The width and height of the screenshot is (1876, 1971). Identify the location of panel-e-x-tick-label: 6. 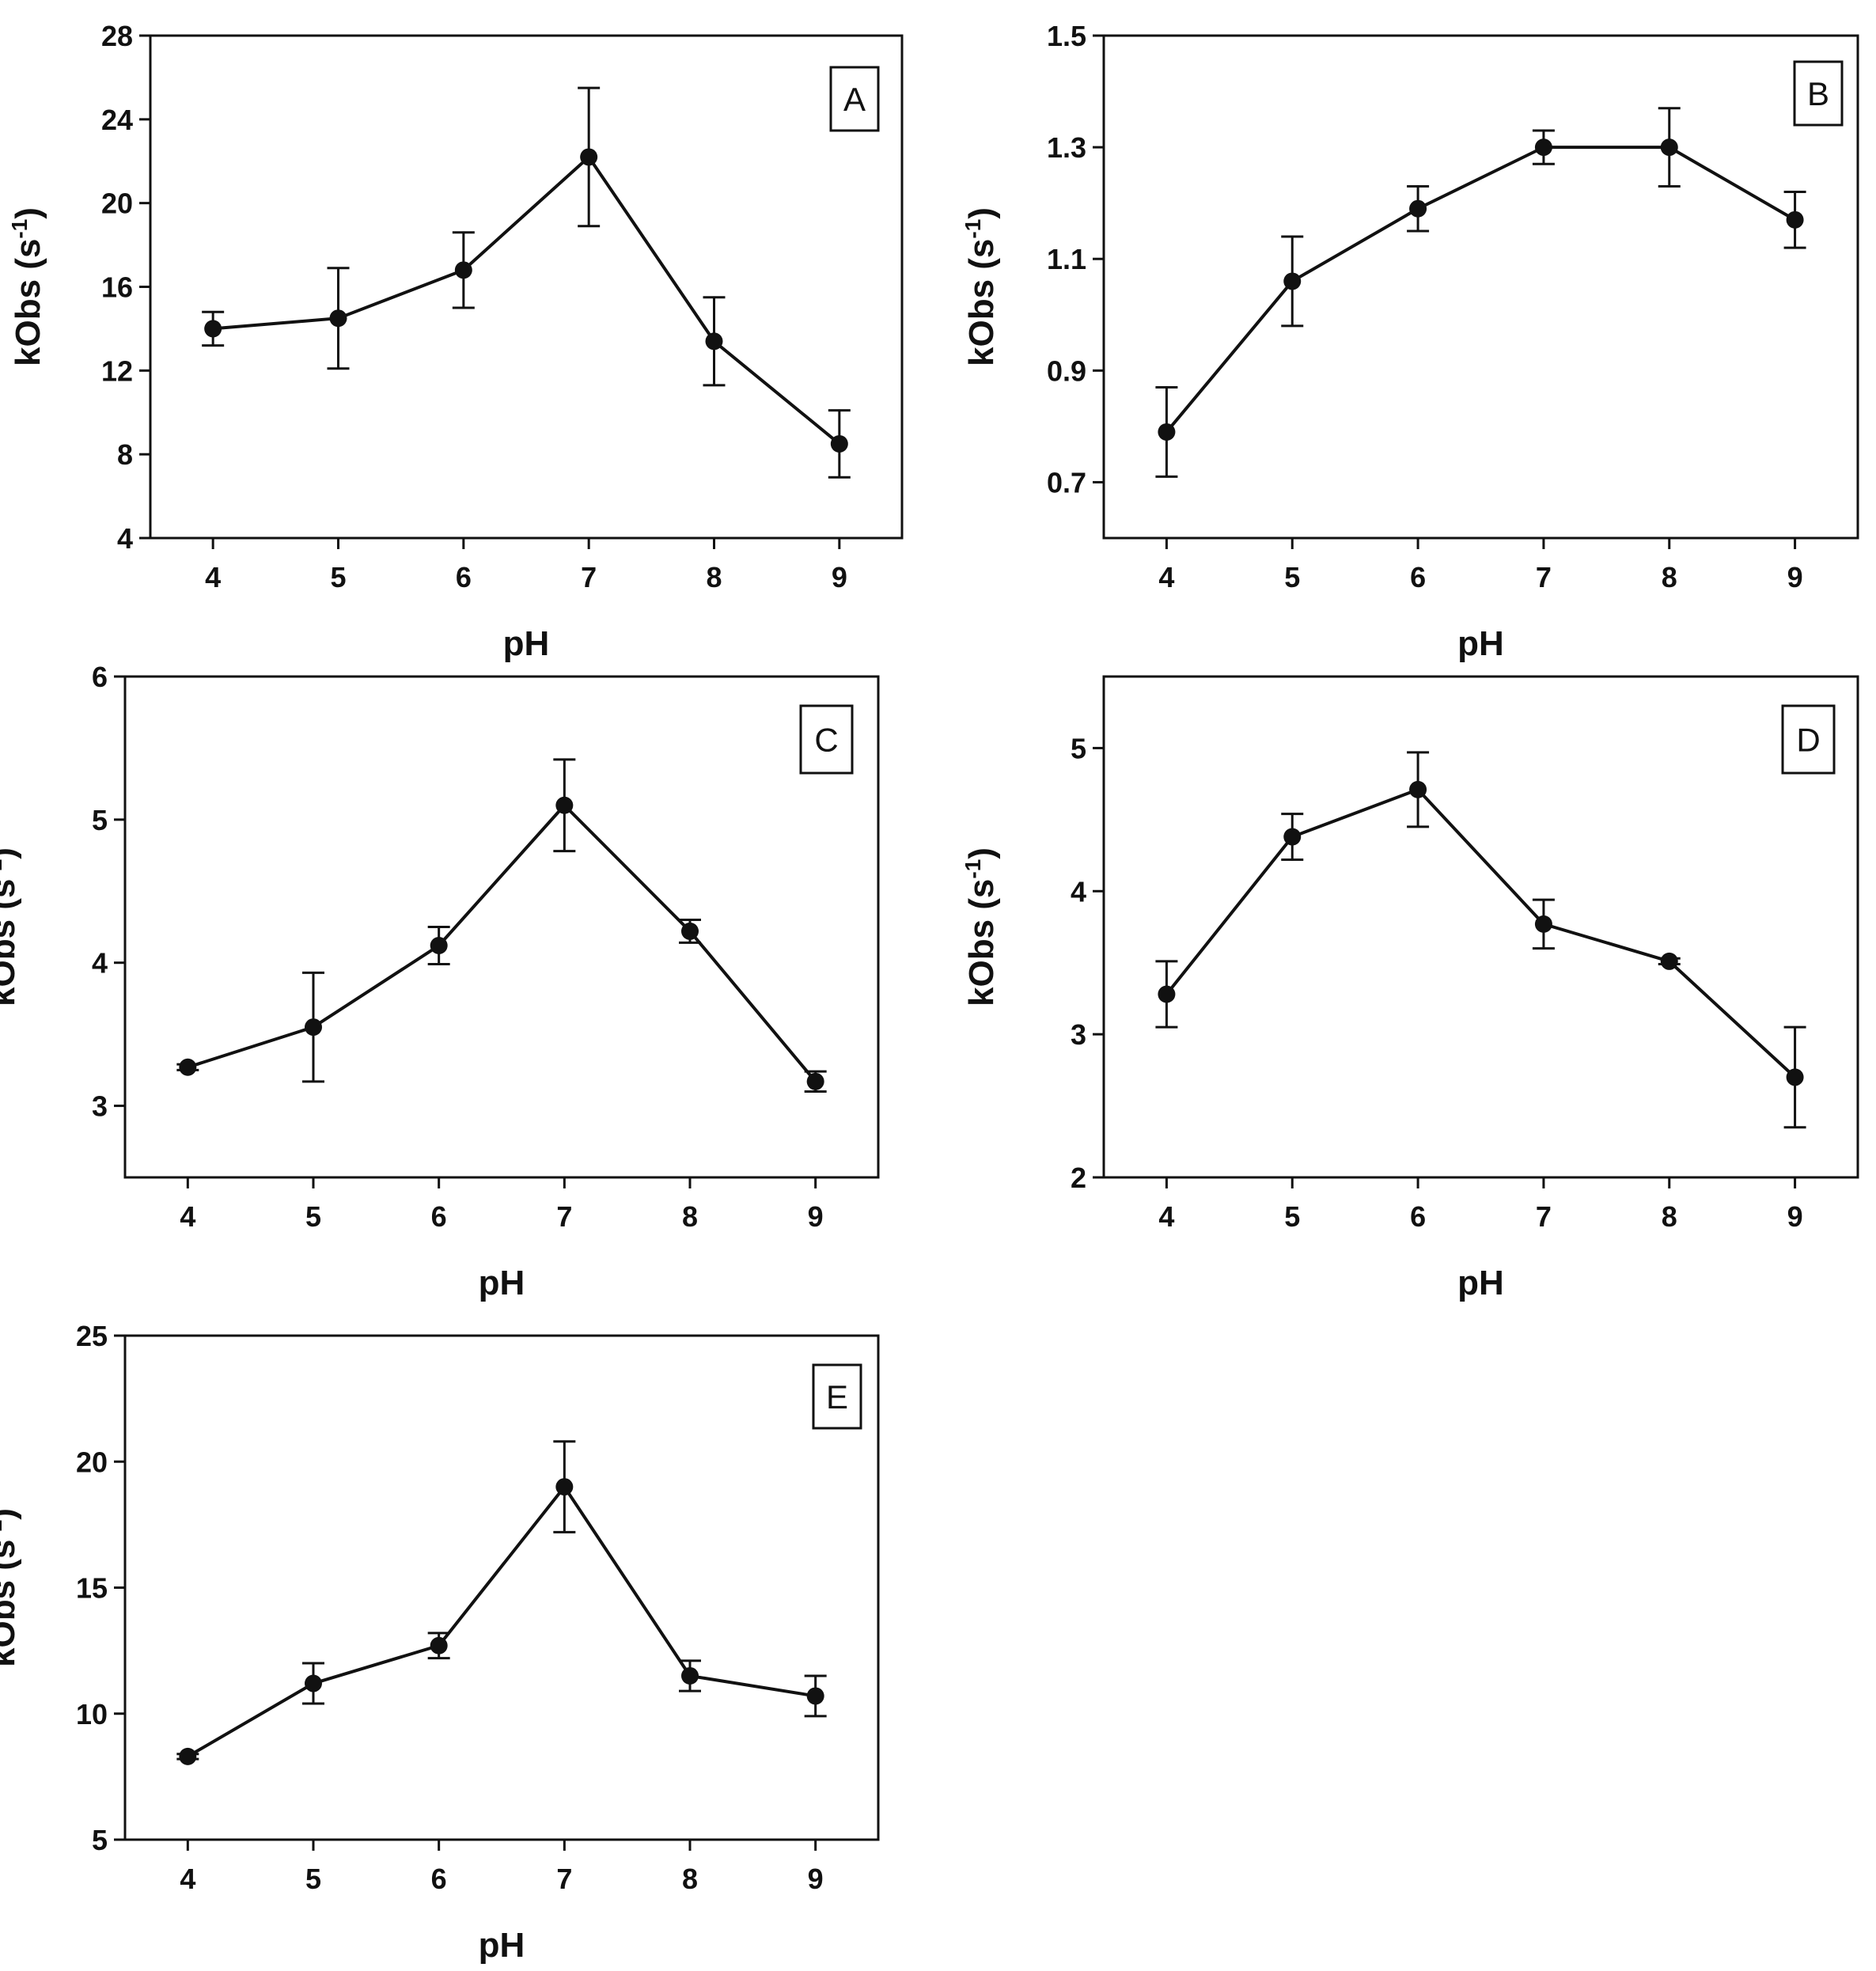
(439, 1879).